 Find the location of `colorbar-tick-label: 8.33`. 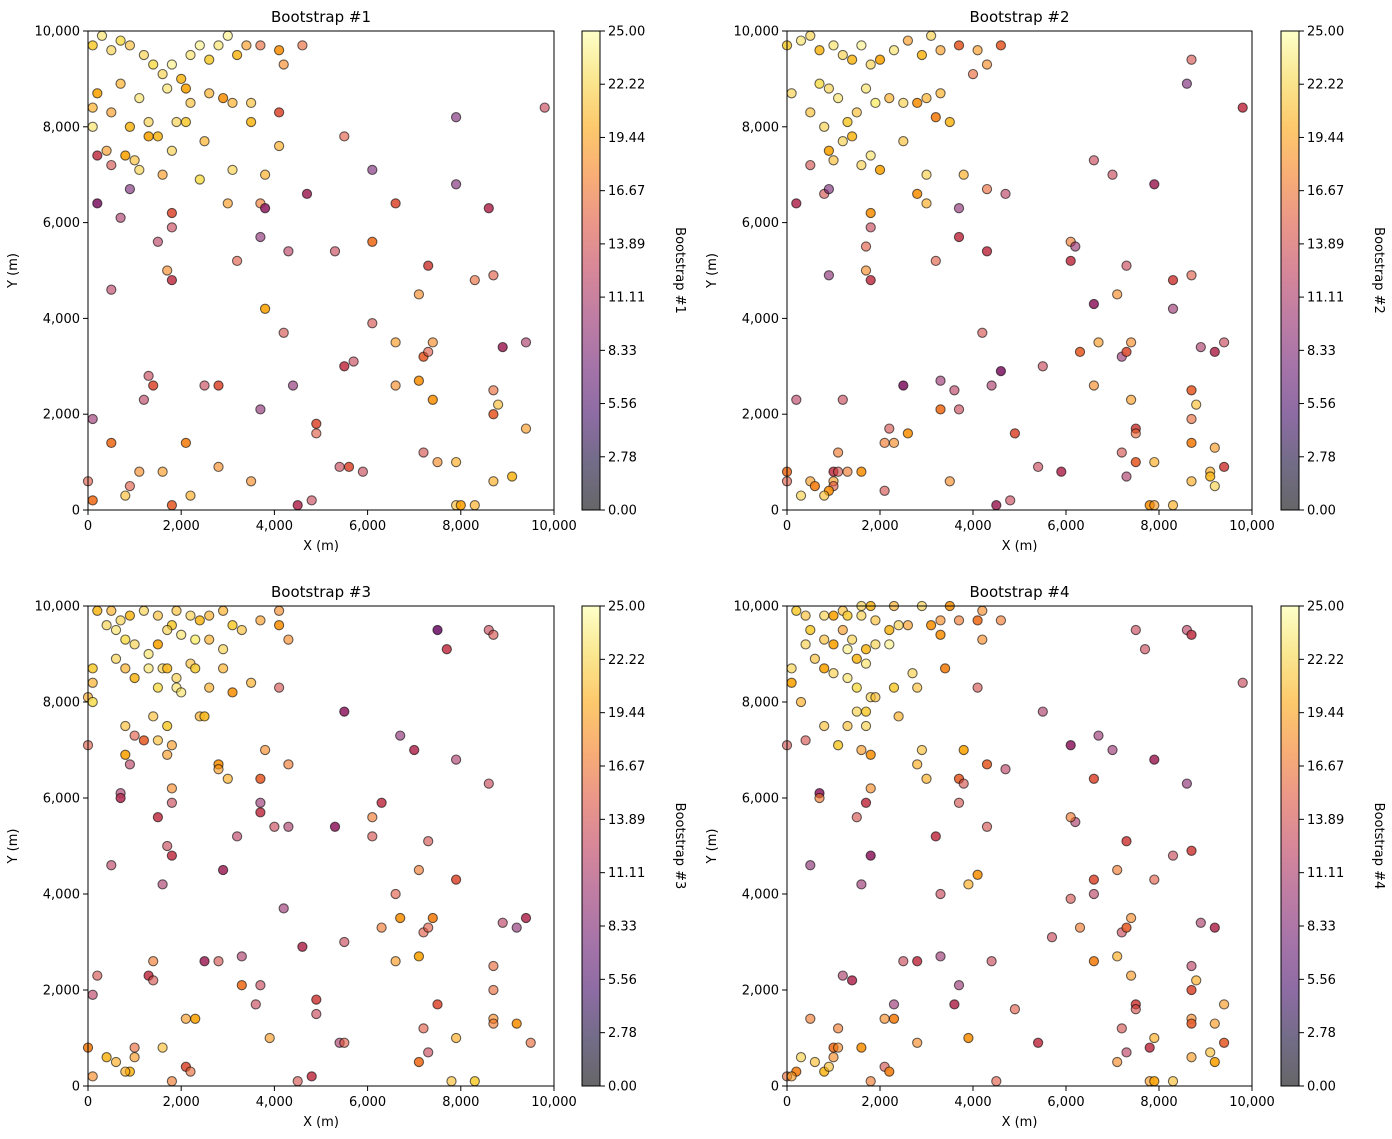

colorbar-tick-label: 8.33 is located at coordinates (622, 351).